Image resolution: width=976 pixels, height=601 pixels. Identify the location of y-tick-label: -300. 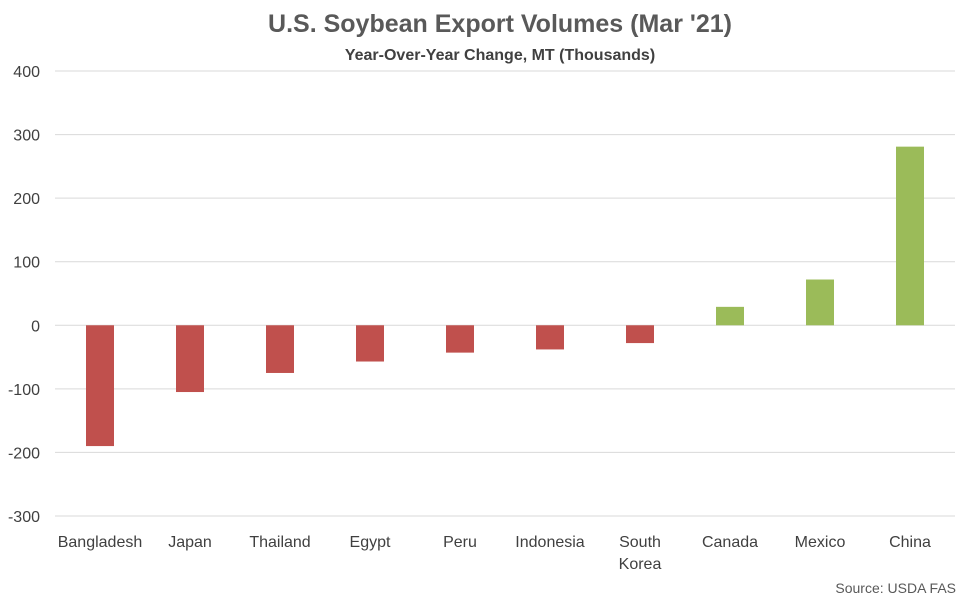
(24, 517).